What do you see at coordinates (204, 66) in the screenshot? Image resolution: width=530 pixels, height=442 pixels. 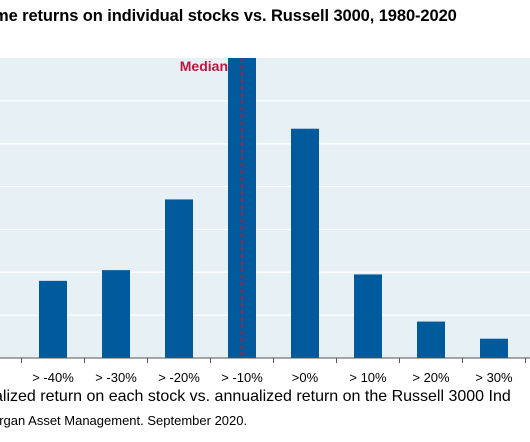 I see `median-label: Median` at bounding box center [204, 66].